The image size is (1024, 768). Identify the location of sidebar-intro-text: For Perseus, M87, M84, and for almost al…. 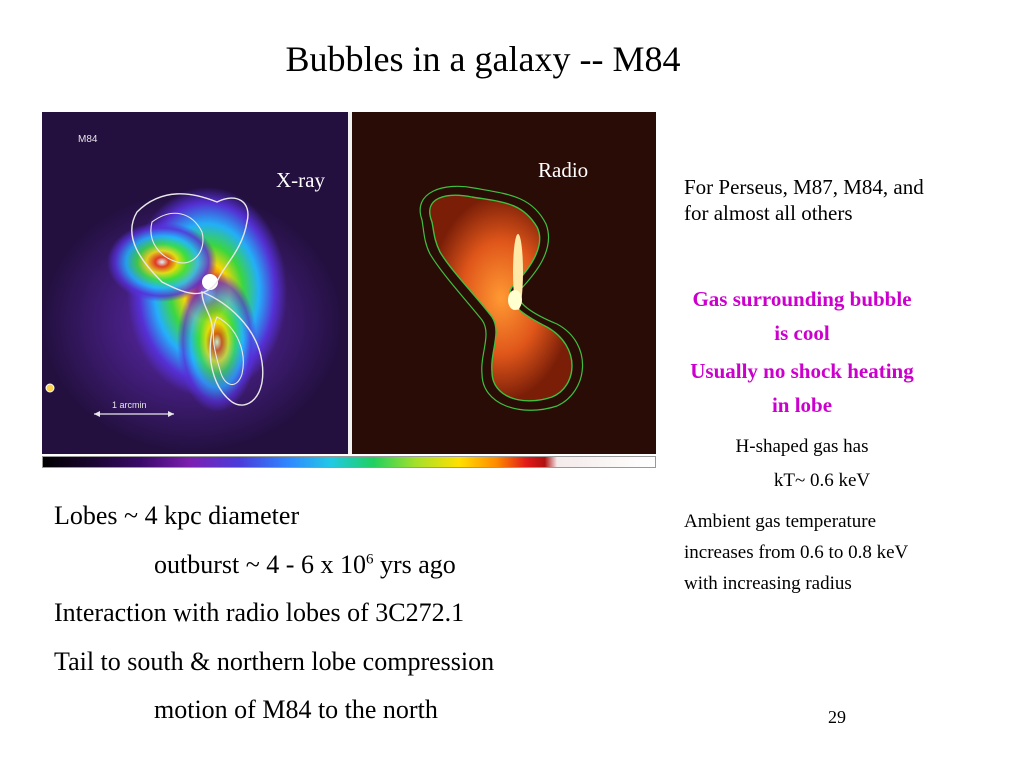
(804, 200).